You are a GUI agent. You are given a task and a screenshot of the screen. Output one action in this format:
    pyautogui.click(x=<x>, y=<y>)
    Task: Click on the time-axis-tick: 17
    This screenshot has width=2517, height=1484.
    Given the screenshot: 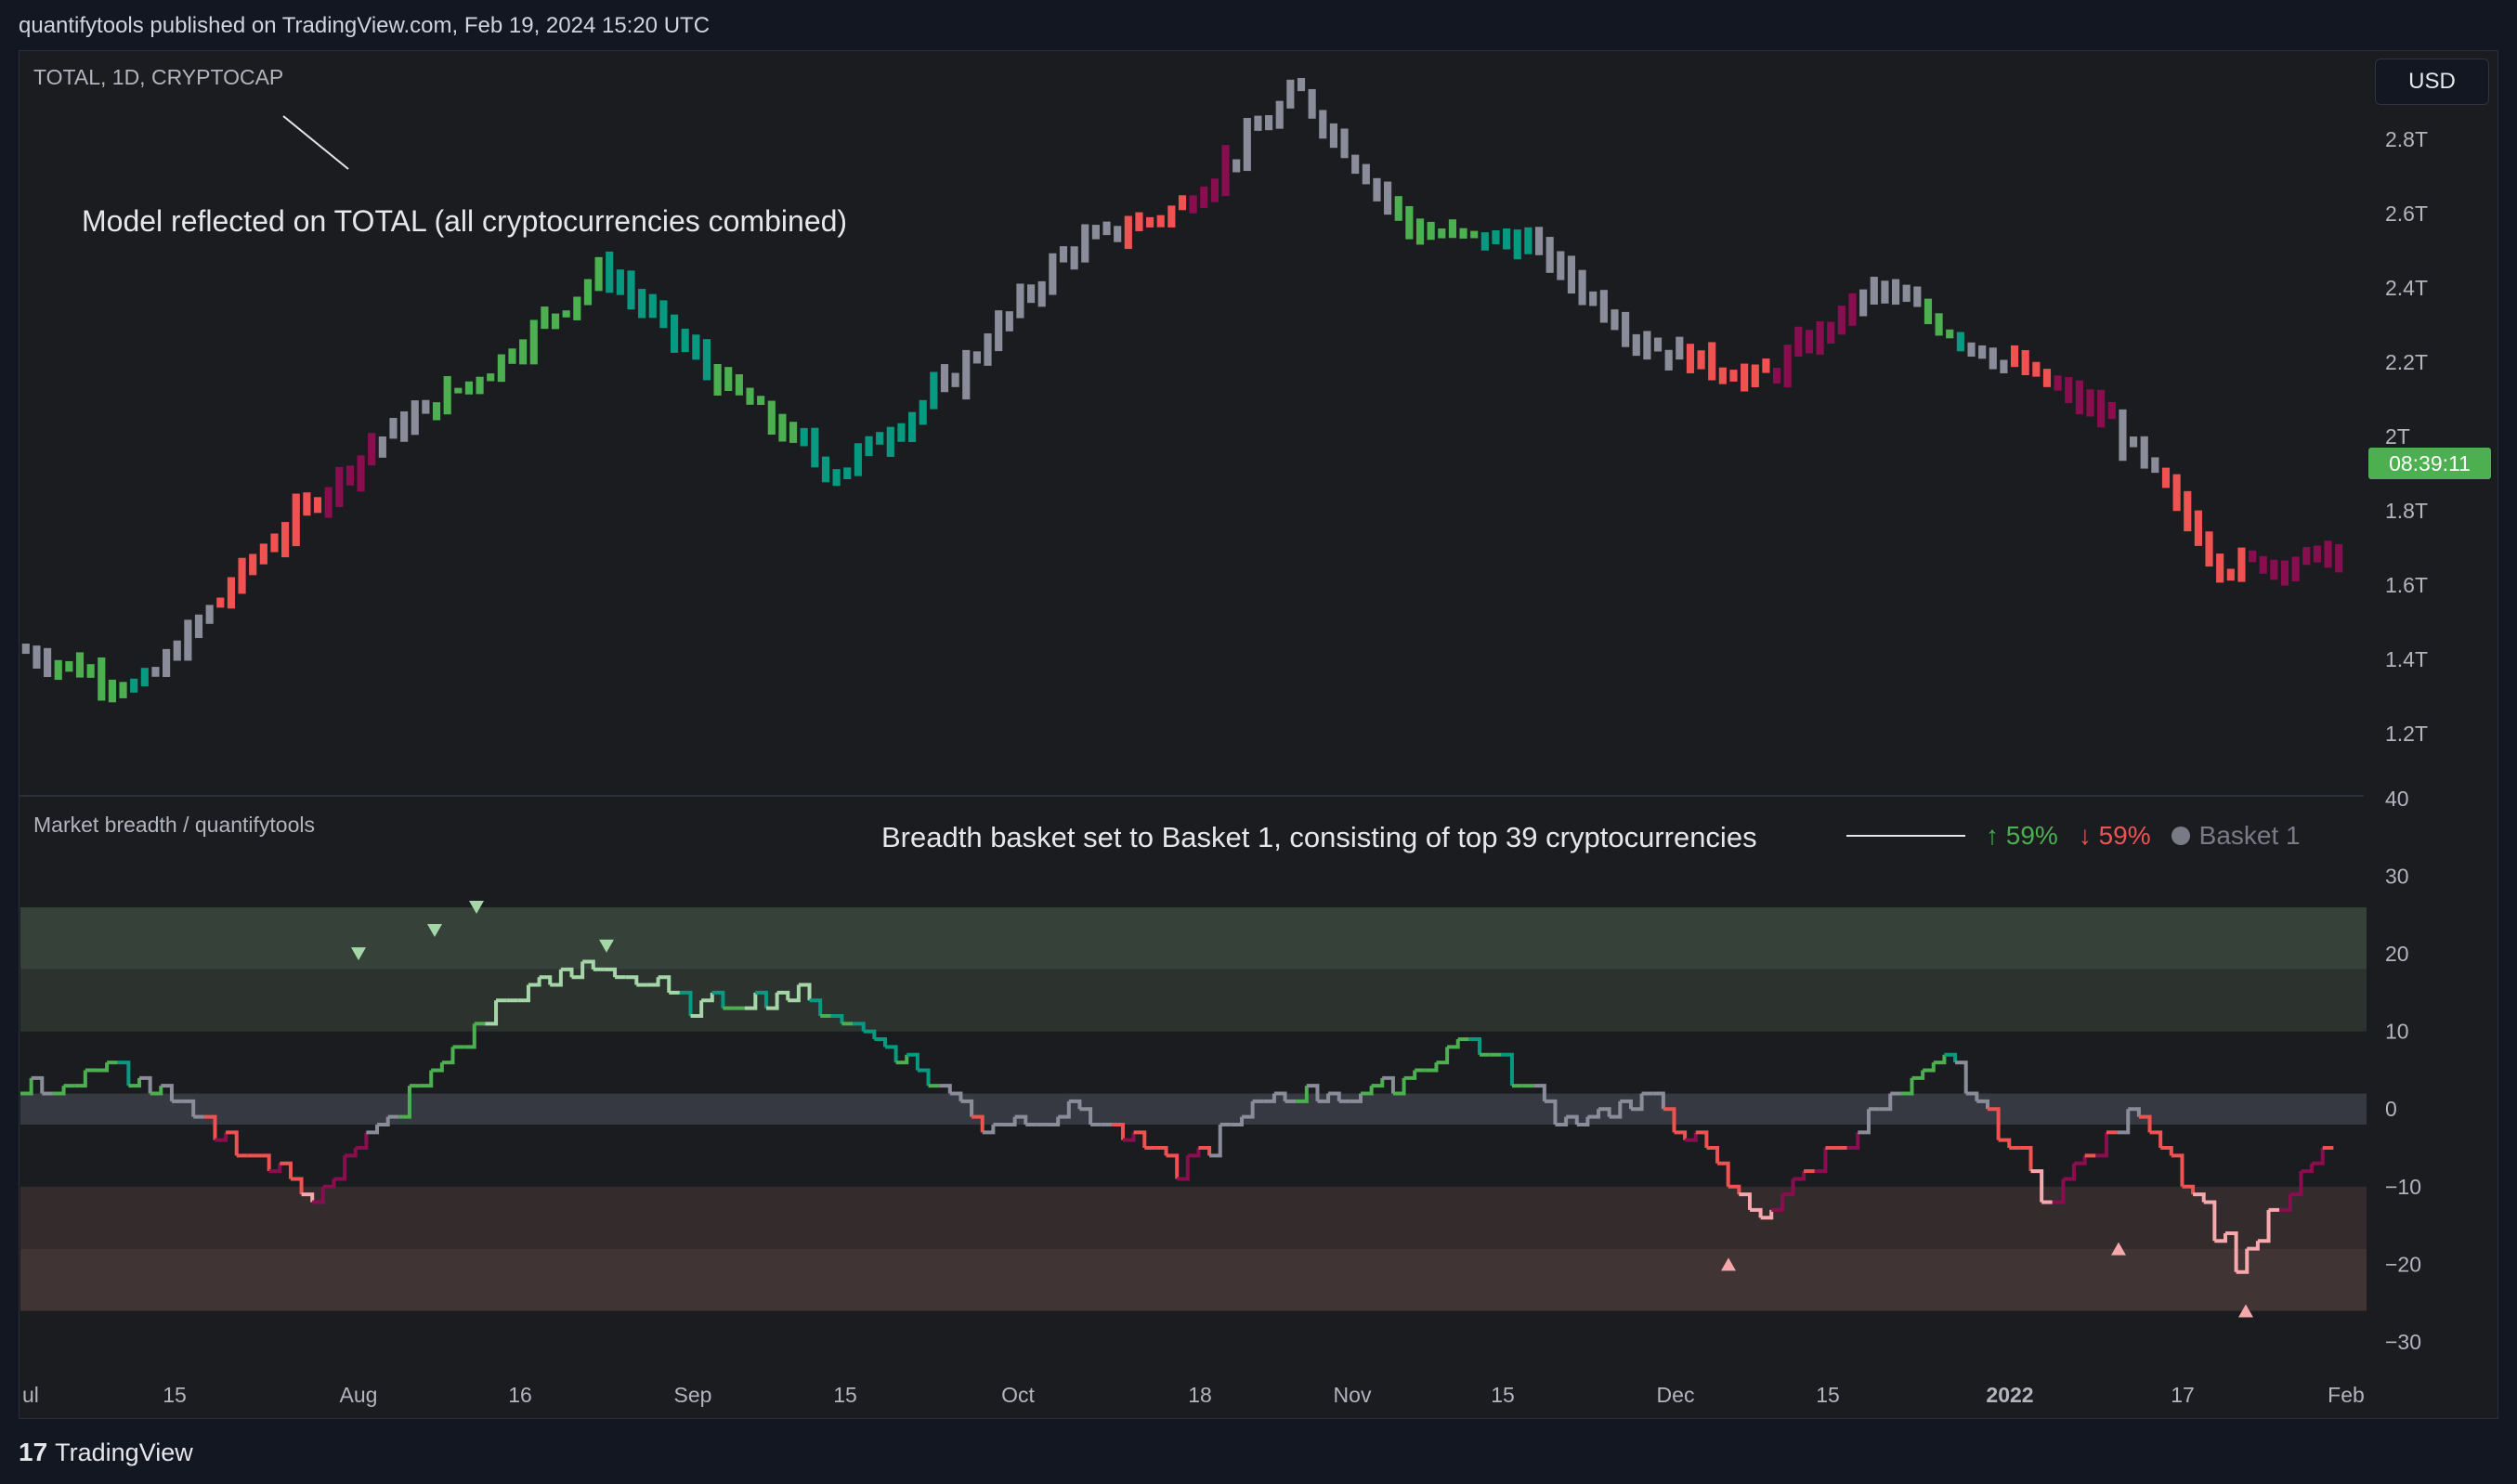 What is the action you would take?
    pyautogui.click(x=2183, y=1395)
    